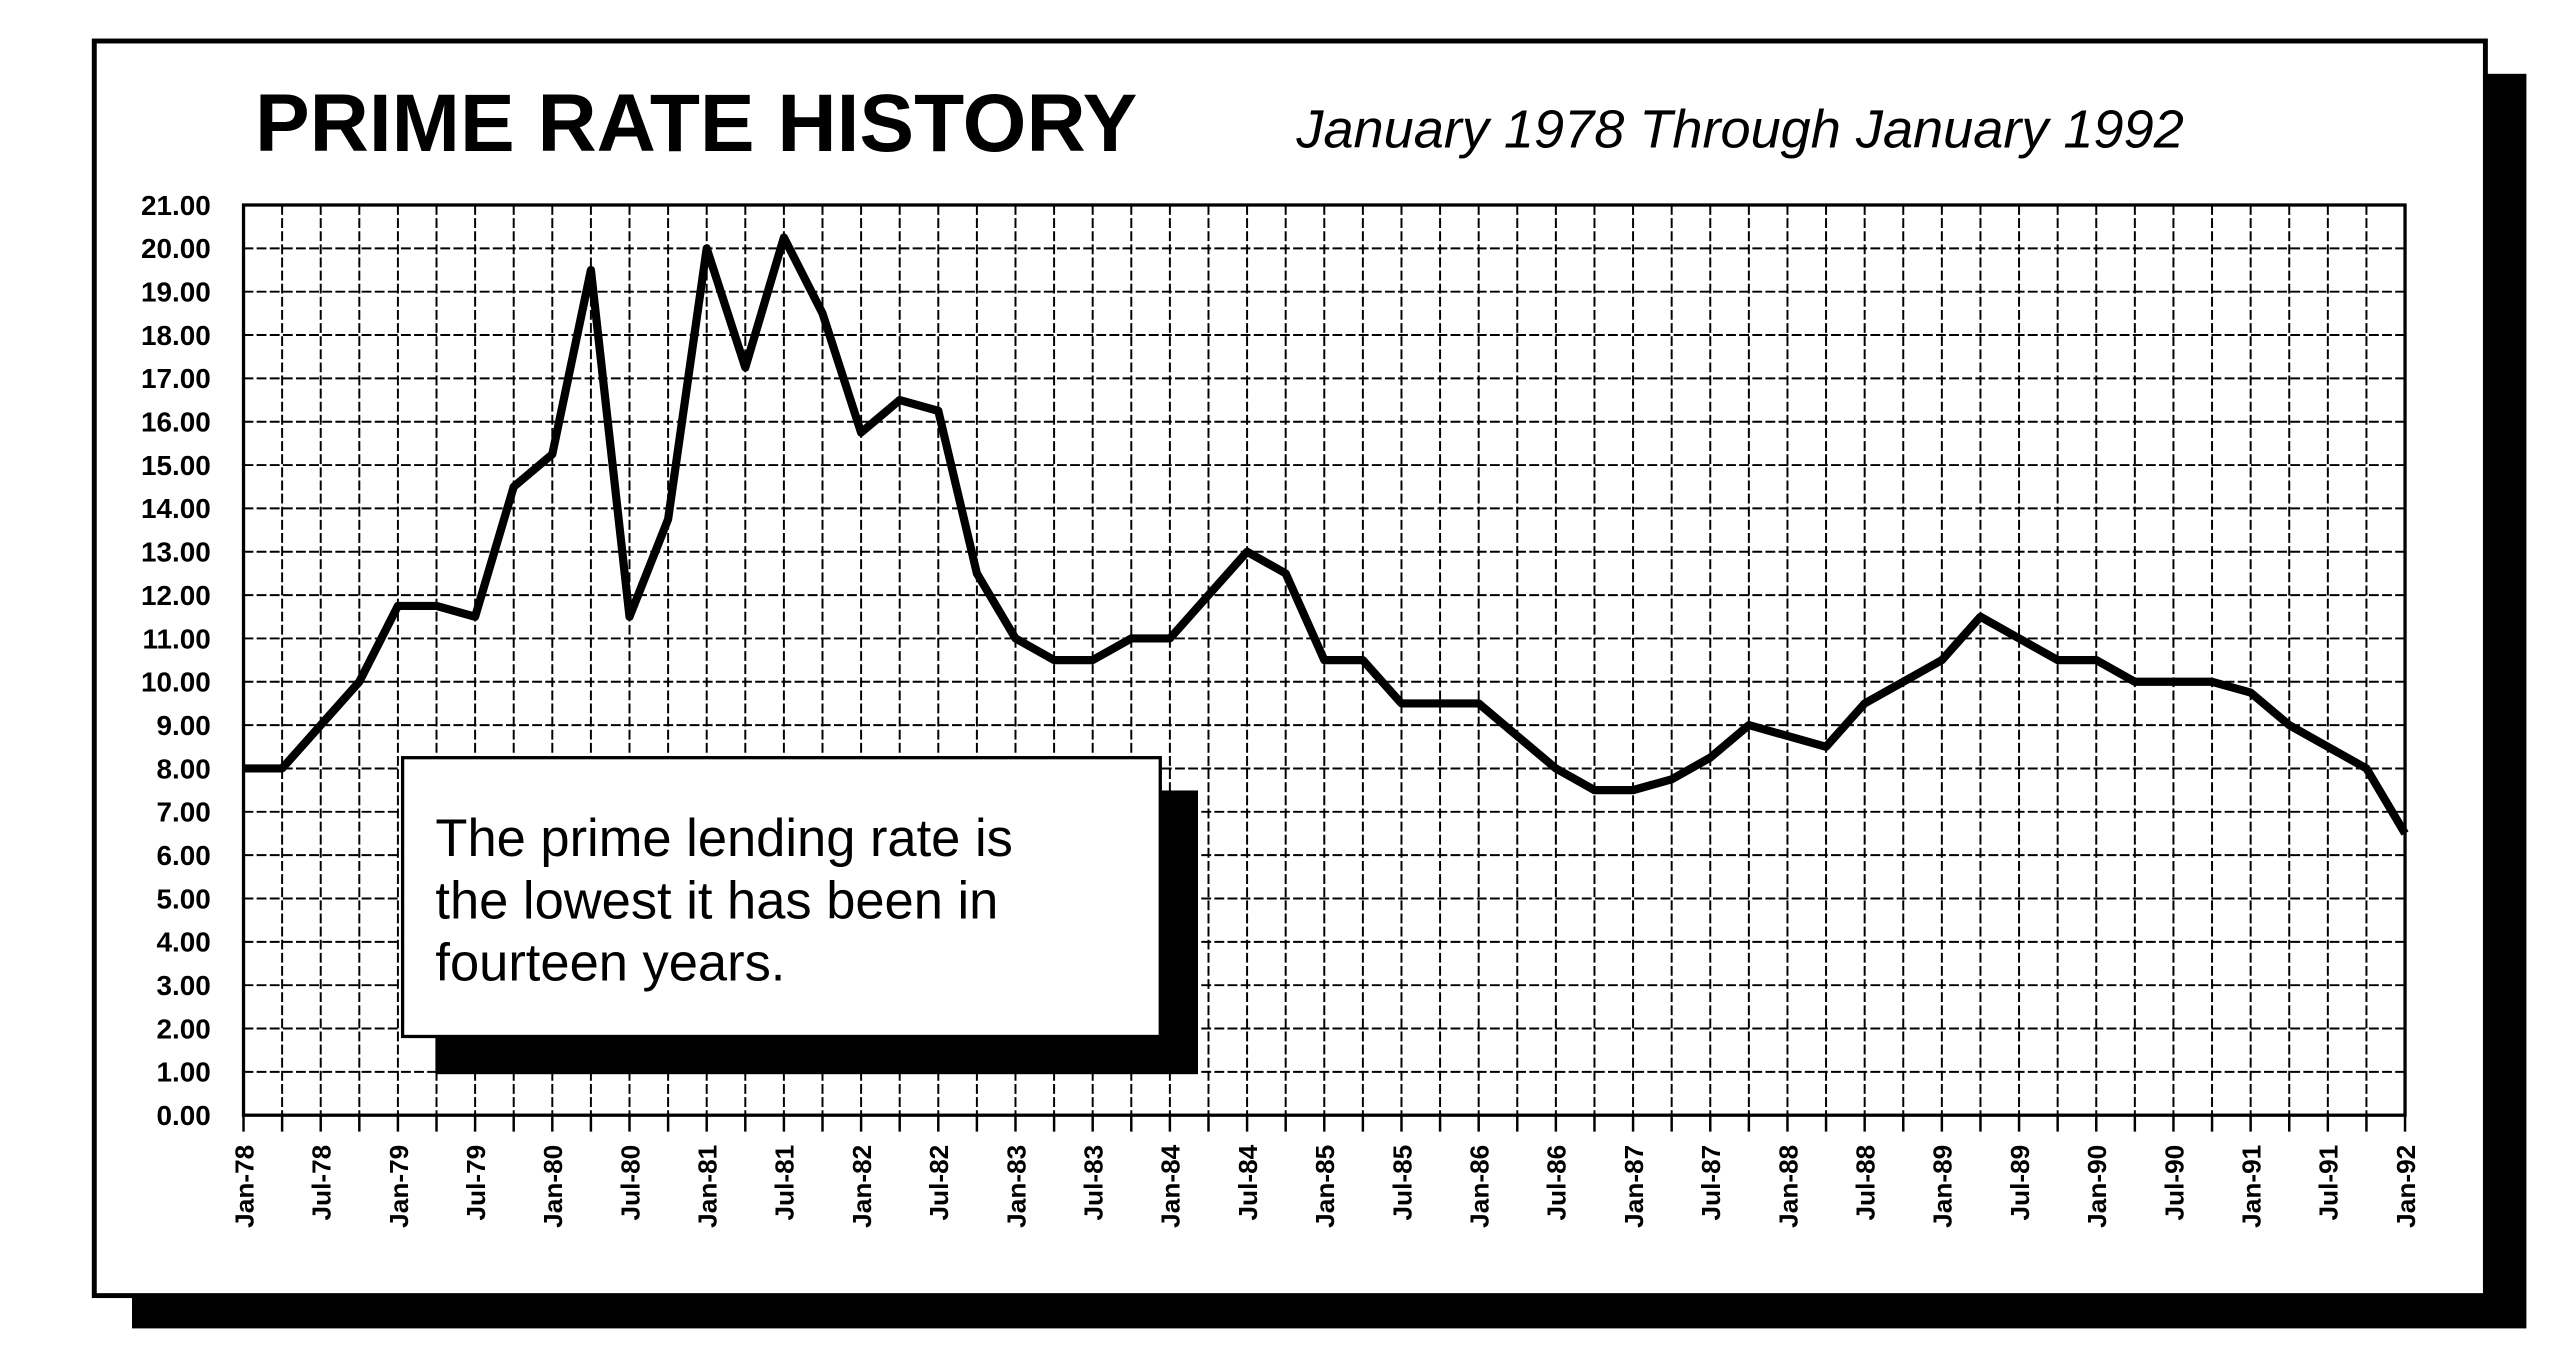 The image size is (2560, 1353). I want to click on y-tick-label: 21.00, so click(176, 205).